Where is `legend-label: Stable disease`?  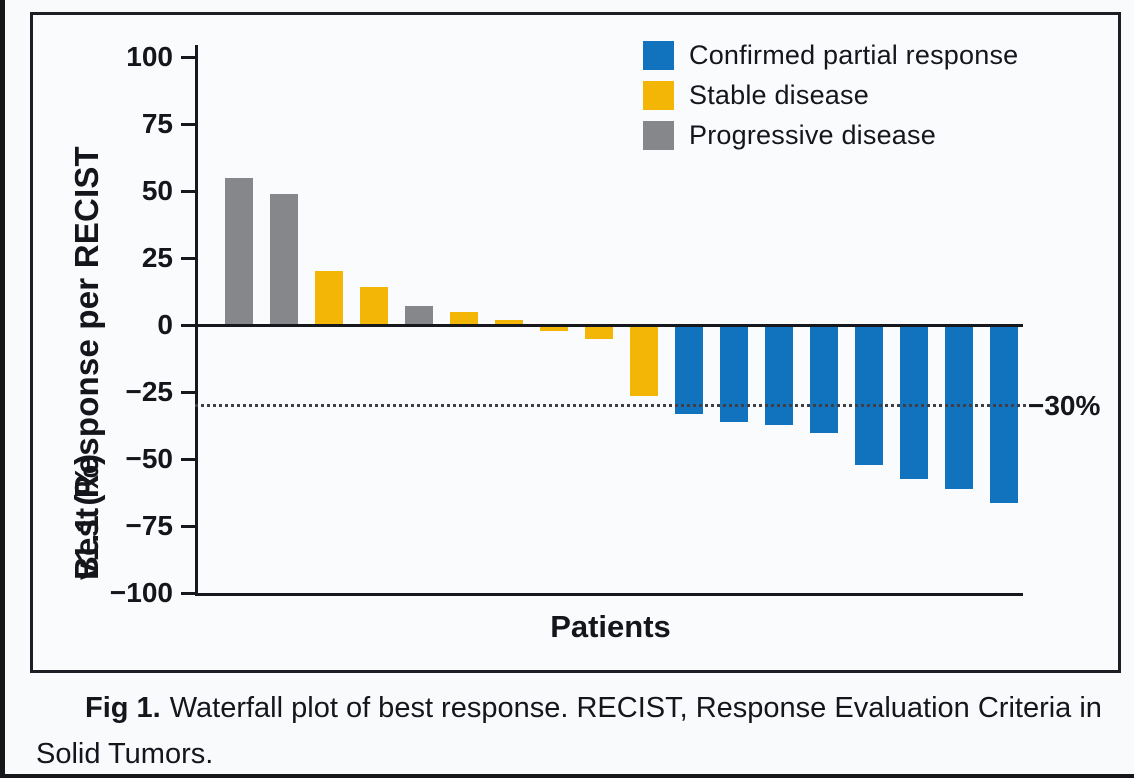 legend-label: Stable disease is located at coordinates (779, 95).